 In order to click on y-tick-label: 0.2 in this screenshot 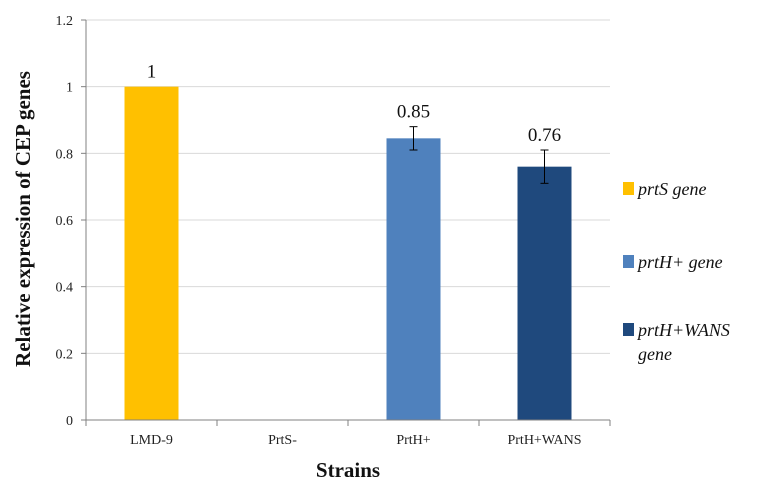, I will do `click(65, 354)`.